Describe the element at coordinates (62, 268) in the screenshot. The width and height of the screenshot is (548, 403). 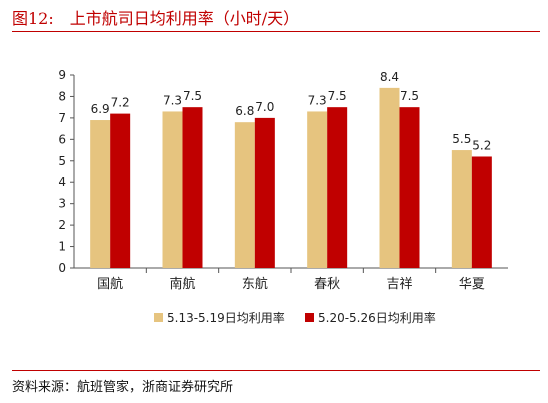
I see `y-tick-label: 0` at that location.